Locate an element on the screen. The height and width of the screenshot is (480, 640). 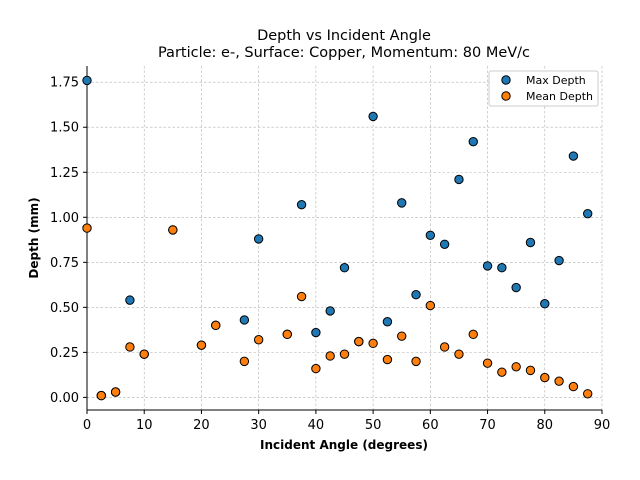
x-ticks: 0 10 20 30 40 50 60 70 80 90 is located at coordinates (346, 421).